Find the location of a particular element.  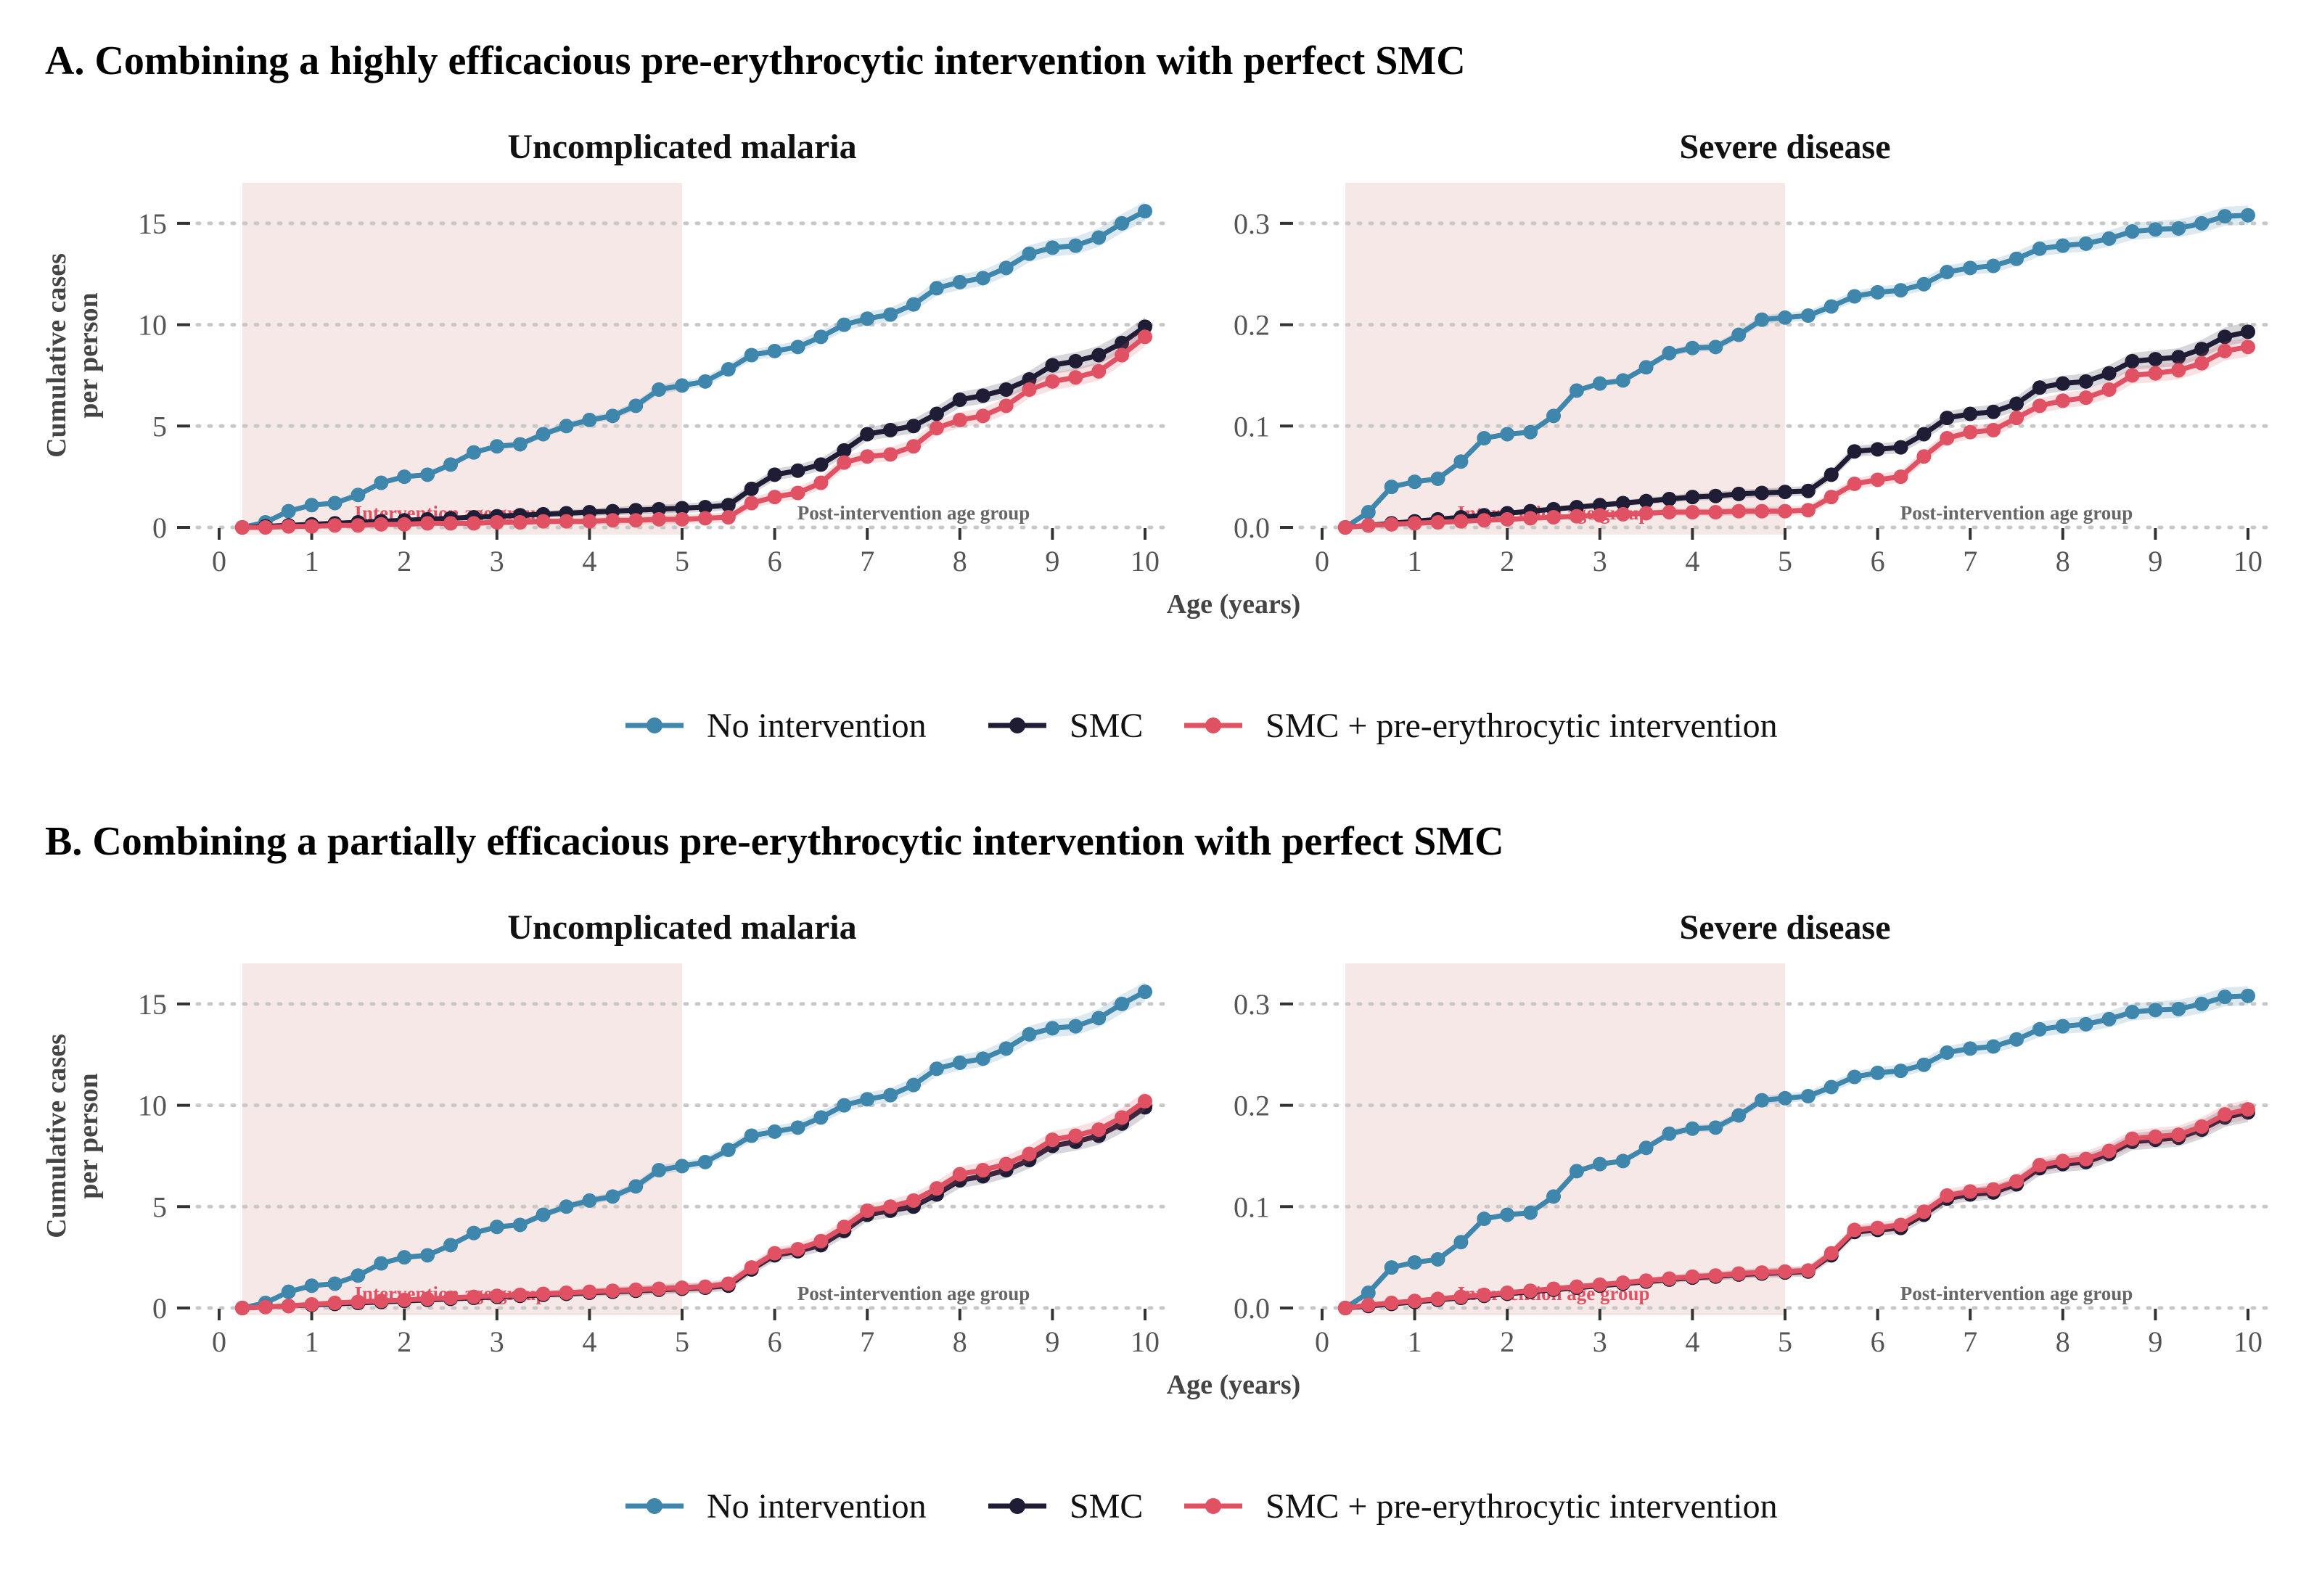

x-tick-label: 10 is located at coordinates (1145, 561).